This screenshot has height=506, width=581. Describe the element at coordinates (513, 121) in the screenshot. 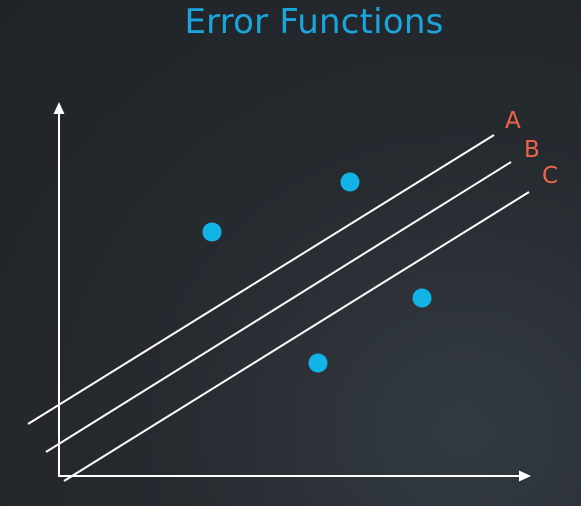

I see `line-a-label: A` at that location.